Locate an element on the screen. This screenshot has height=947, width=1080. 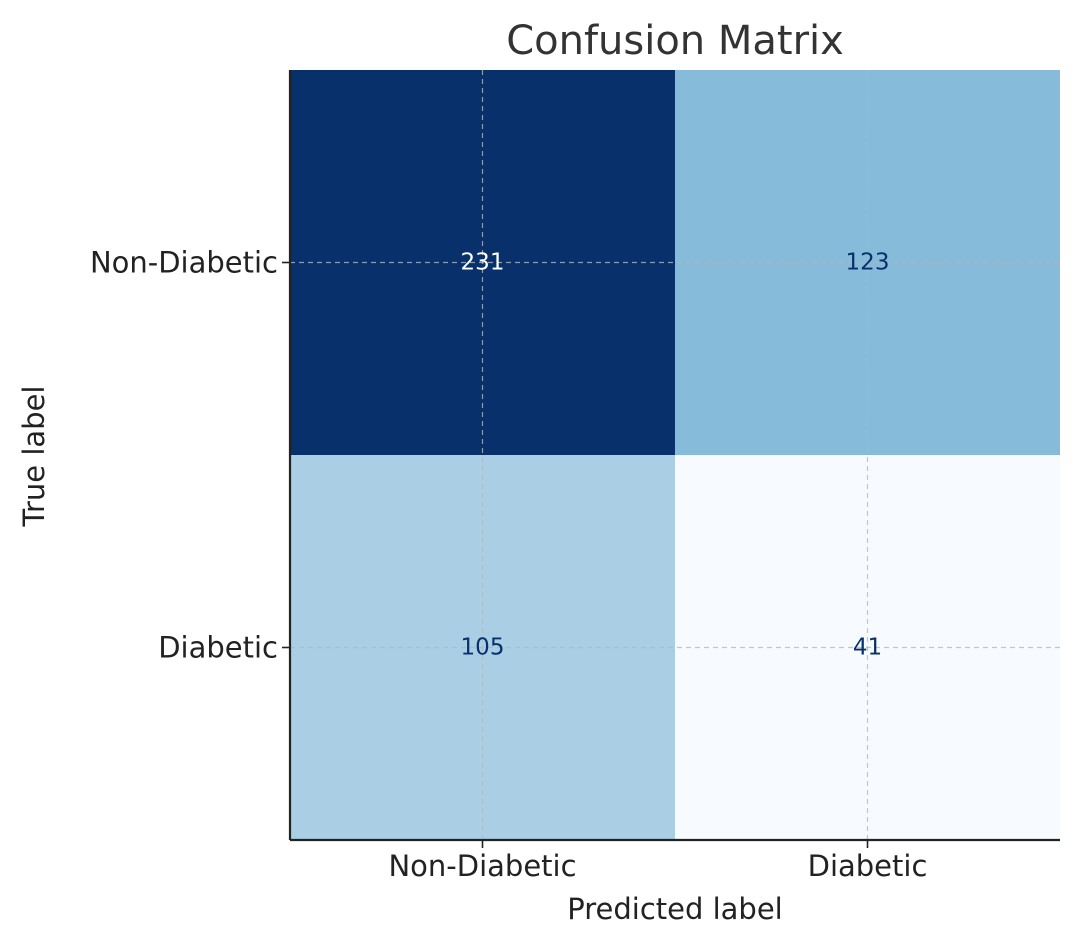
x-tick-label-1: Diabetic is located at coordinates (868, 866).